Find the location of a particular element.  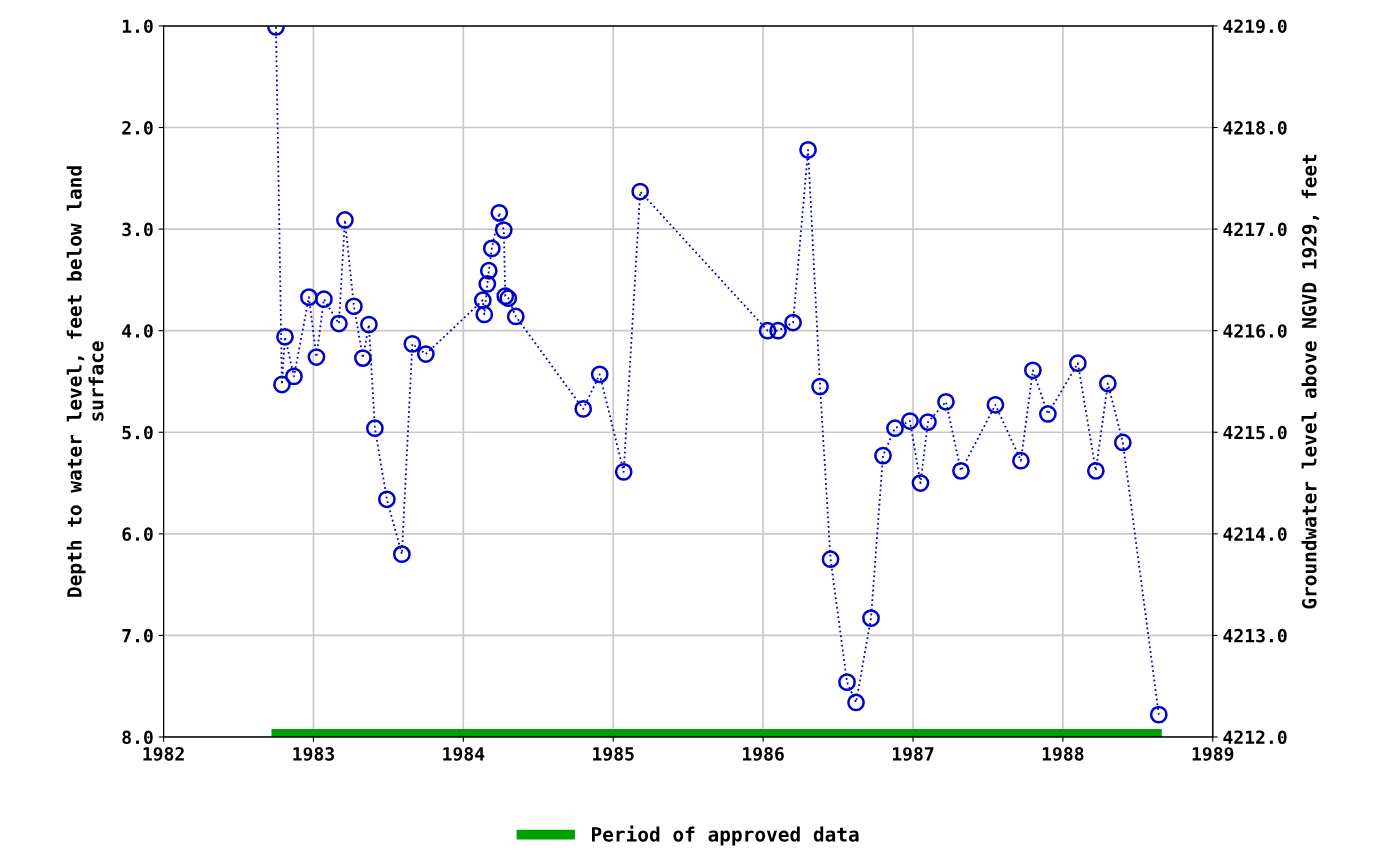

y-tick-label: 6.0 is located at coordinates (137, 534).